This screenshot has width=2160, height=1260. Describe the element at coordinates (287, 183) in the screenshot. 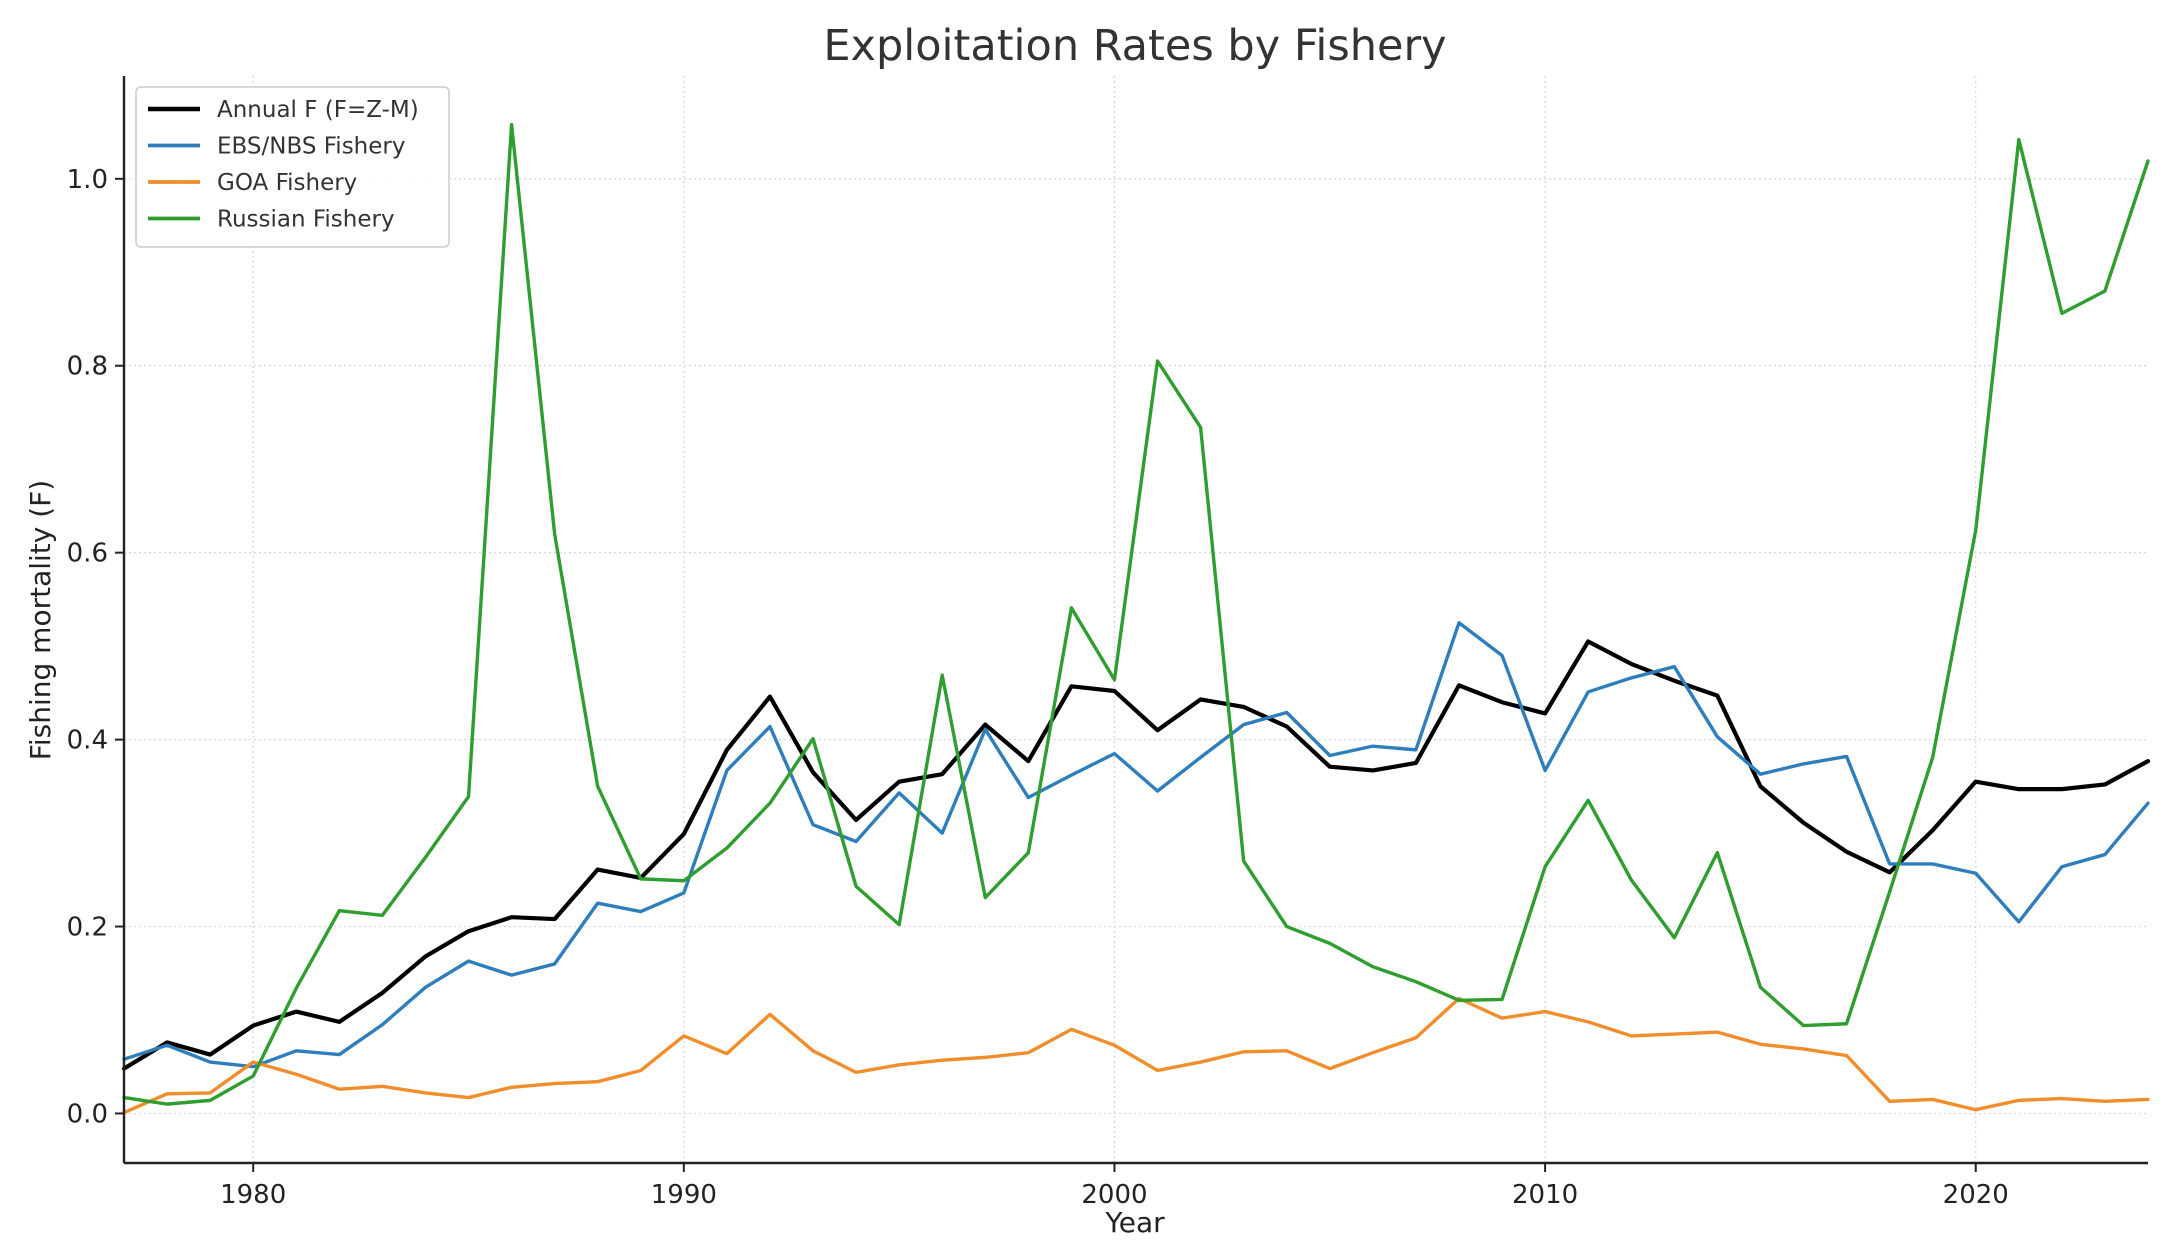

I see `legend-label-goa-fishery: GOA Fishery` at that location.